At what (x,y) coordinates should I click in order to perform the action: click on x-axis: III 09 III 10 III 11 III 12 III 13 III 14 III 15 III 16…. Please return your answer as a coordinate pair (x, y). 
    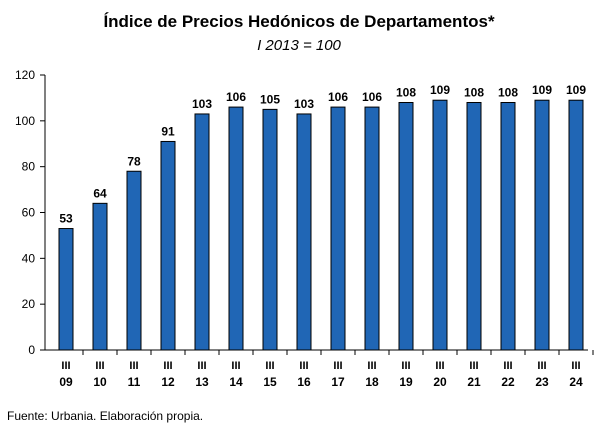
    Looking at the image, I should click on (319, 369).